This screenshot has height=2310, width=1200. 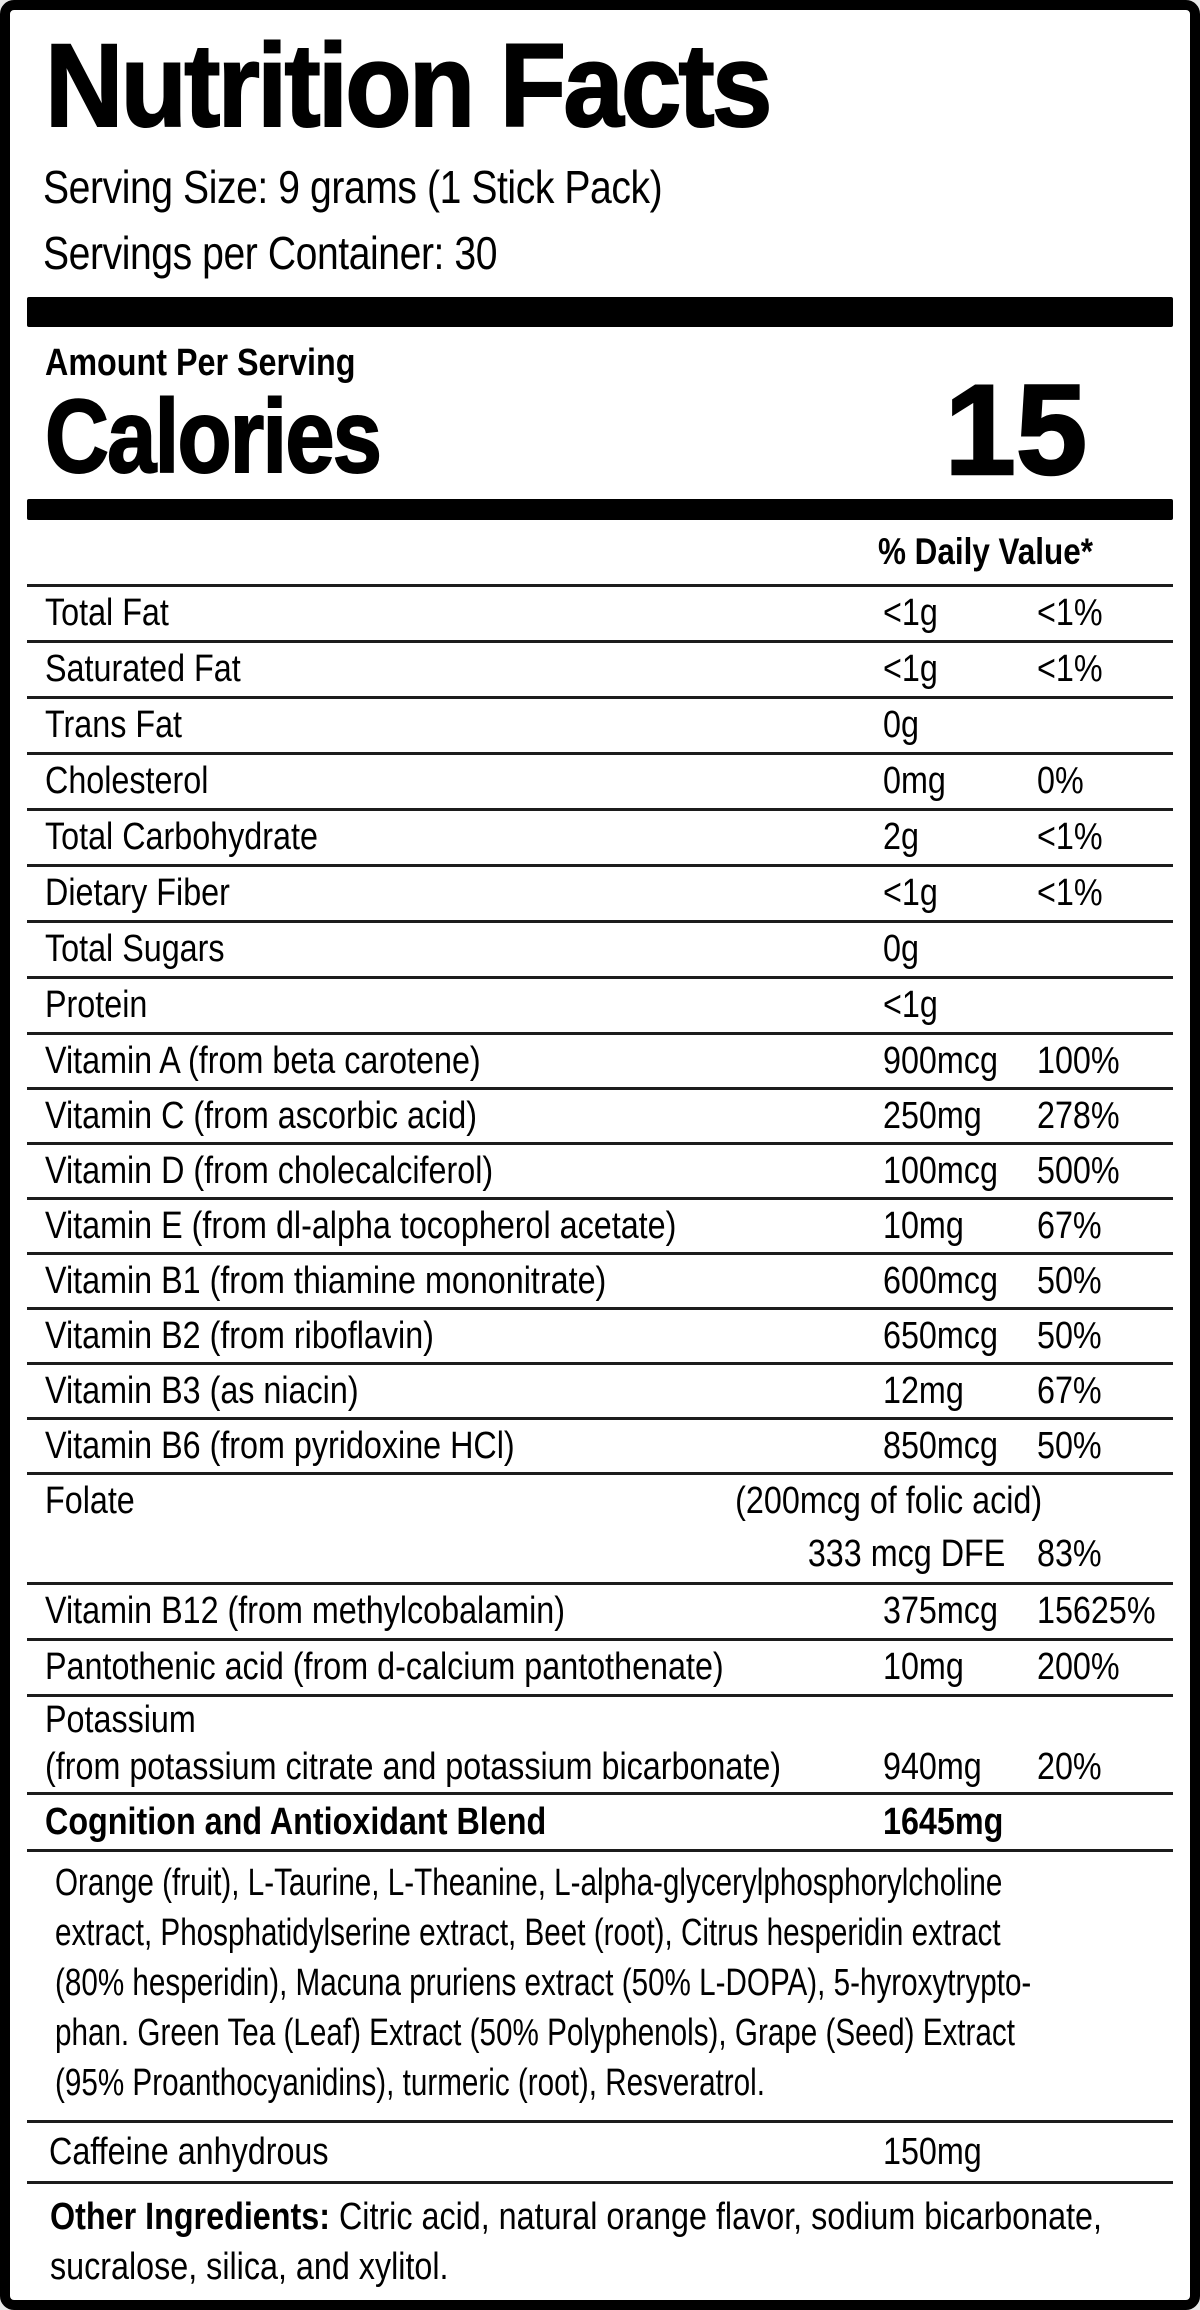 What do you see at coordinates (263, 1061) in the screenshot?
I see `nutrient-name: Vitamin A (from beta carotene)` at bounding box center [263, 1061].